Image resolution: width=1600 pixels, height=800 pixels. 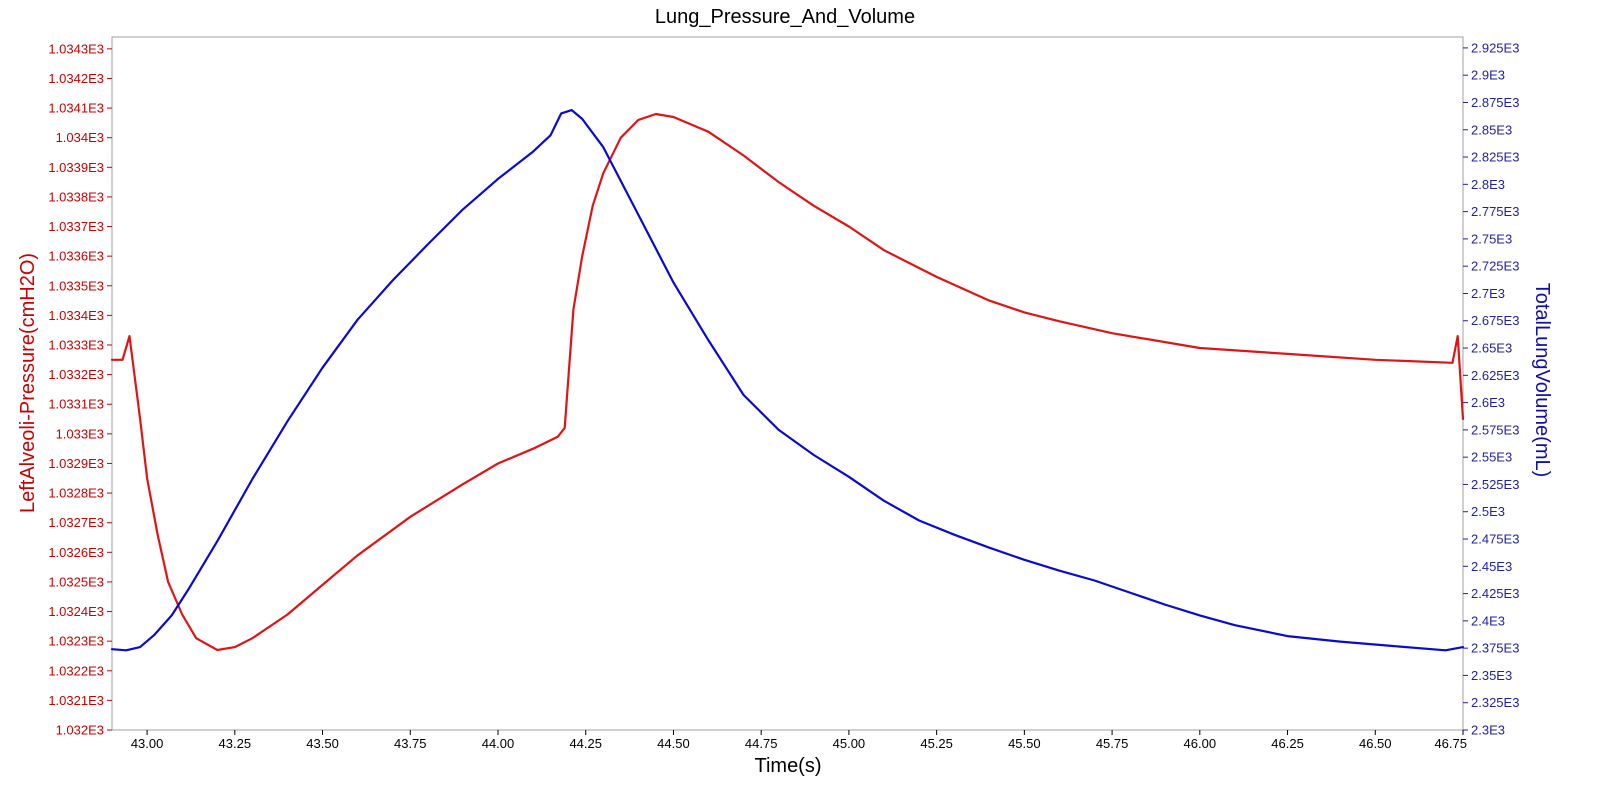 I want to click on left-tick-label: 1.0329E3, so click(x=76, y=463).